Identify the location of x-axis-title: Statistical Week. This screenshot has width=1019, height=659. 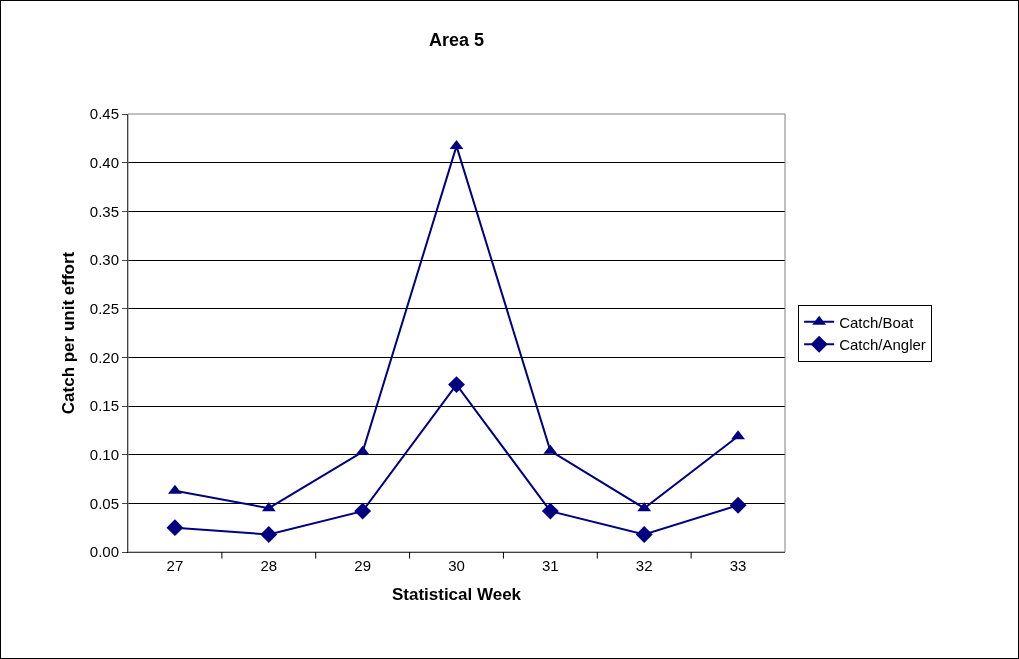
(456, 595).